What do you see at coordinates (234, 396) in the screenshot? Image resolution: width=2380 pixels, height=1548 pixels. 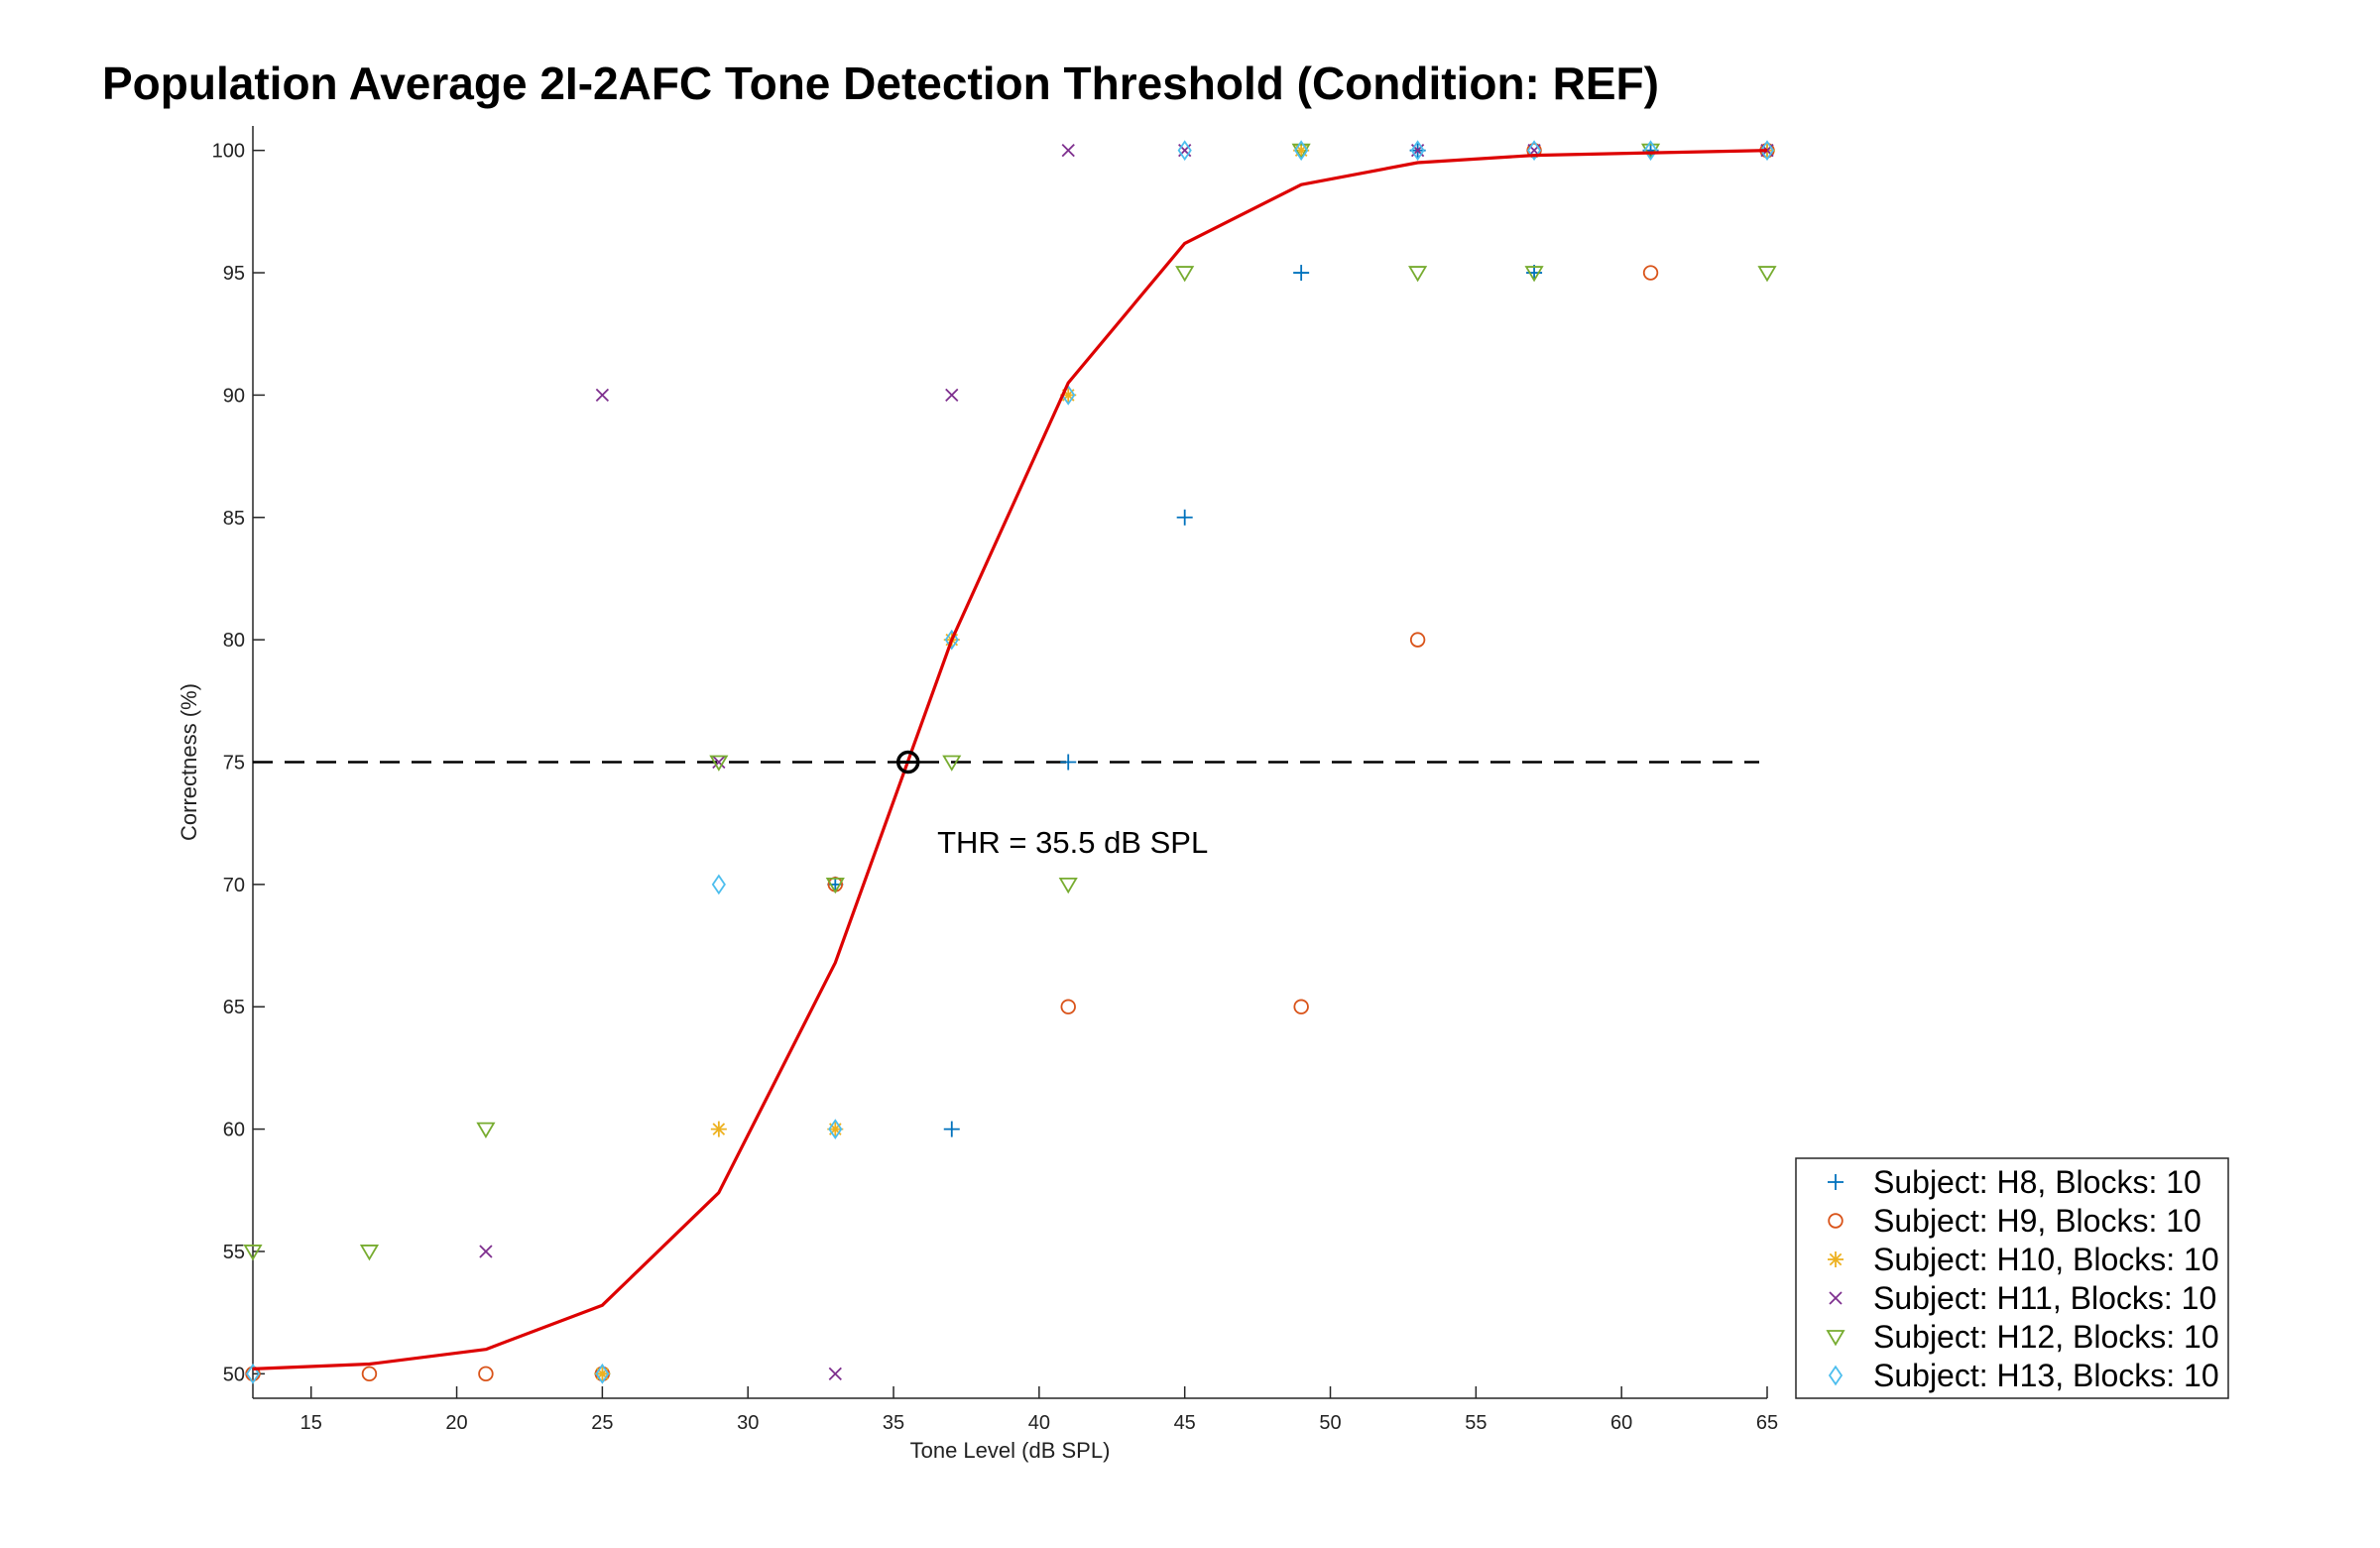 I see `y-tick-label: 90` at bounding box center [234, 396].